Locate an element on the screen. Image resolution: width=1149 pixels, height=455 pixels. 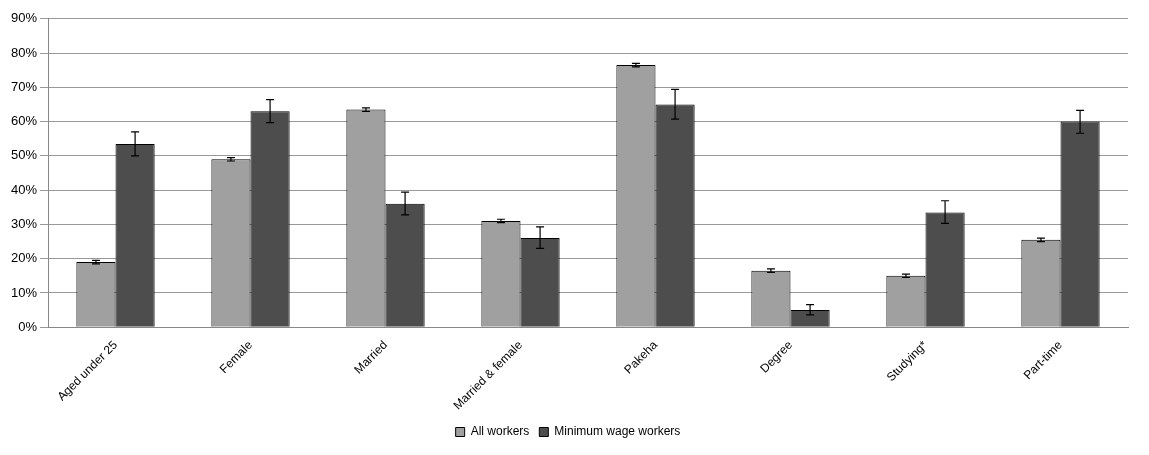
y-tick-label: 90% is located at coordinates (24, 18).